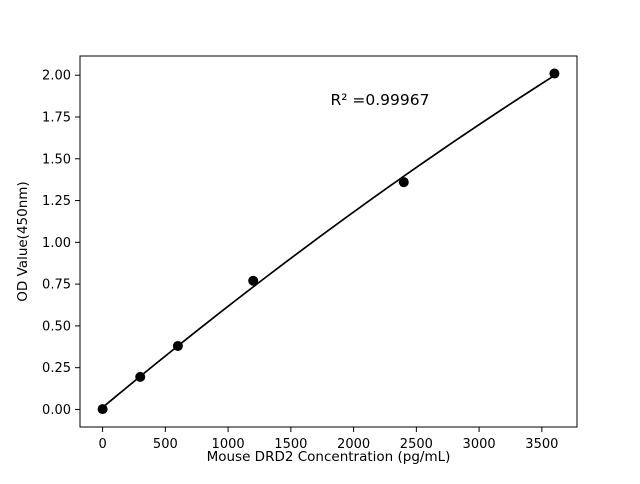 This screenshot has height=484, width=640. Describe the element at coordinates (479, 444) in the screenshot. I see `x-tick-label: 3000` at that location.